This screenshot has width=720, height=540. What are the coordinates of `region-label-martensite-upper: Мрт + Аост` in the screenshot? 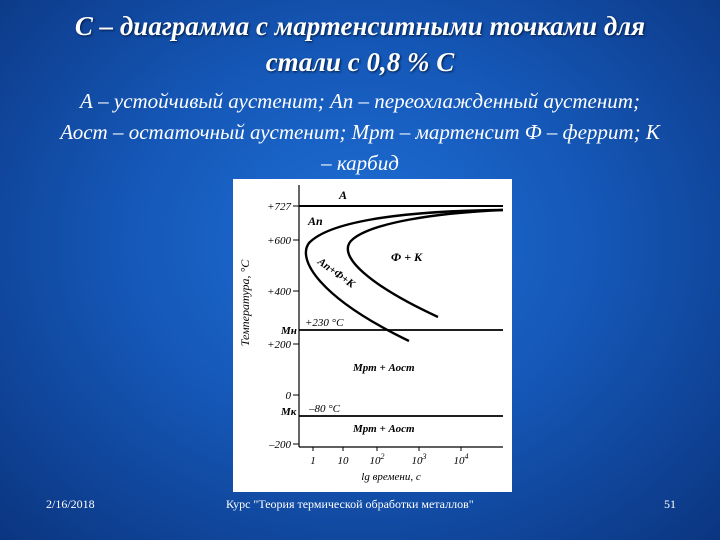 It's located at (383, 368).